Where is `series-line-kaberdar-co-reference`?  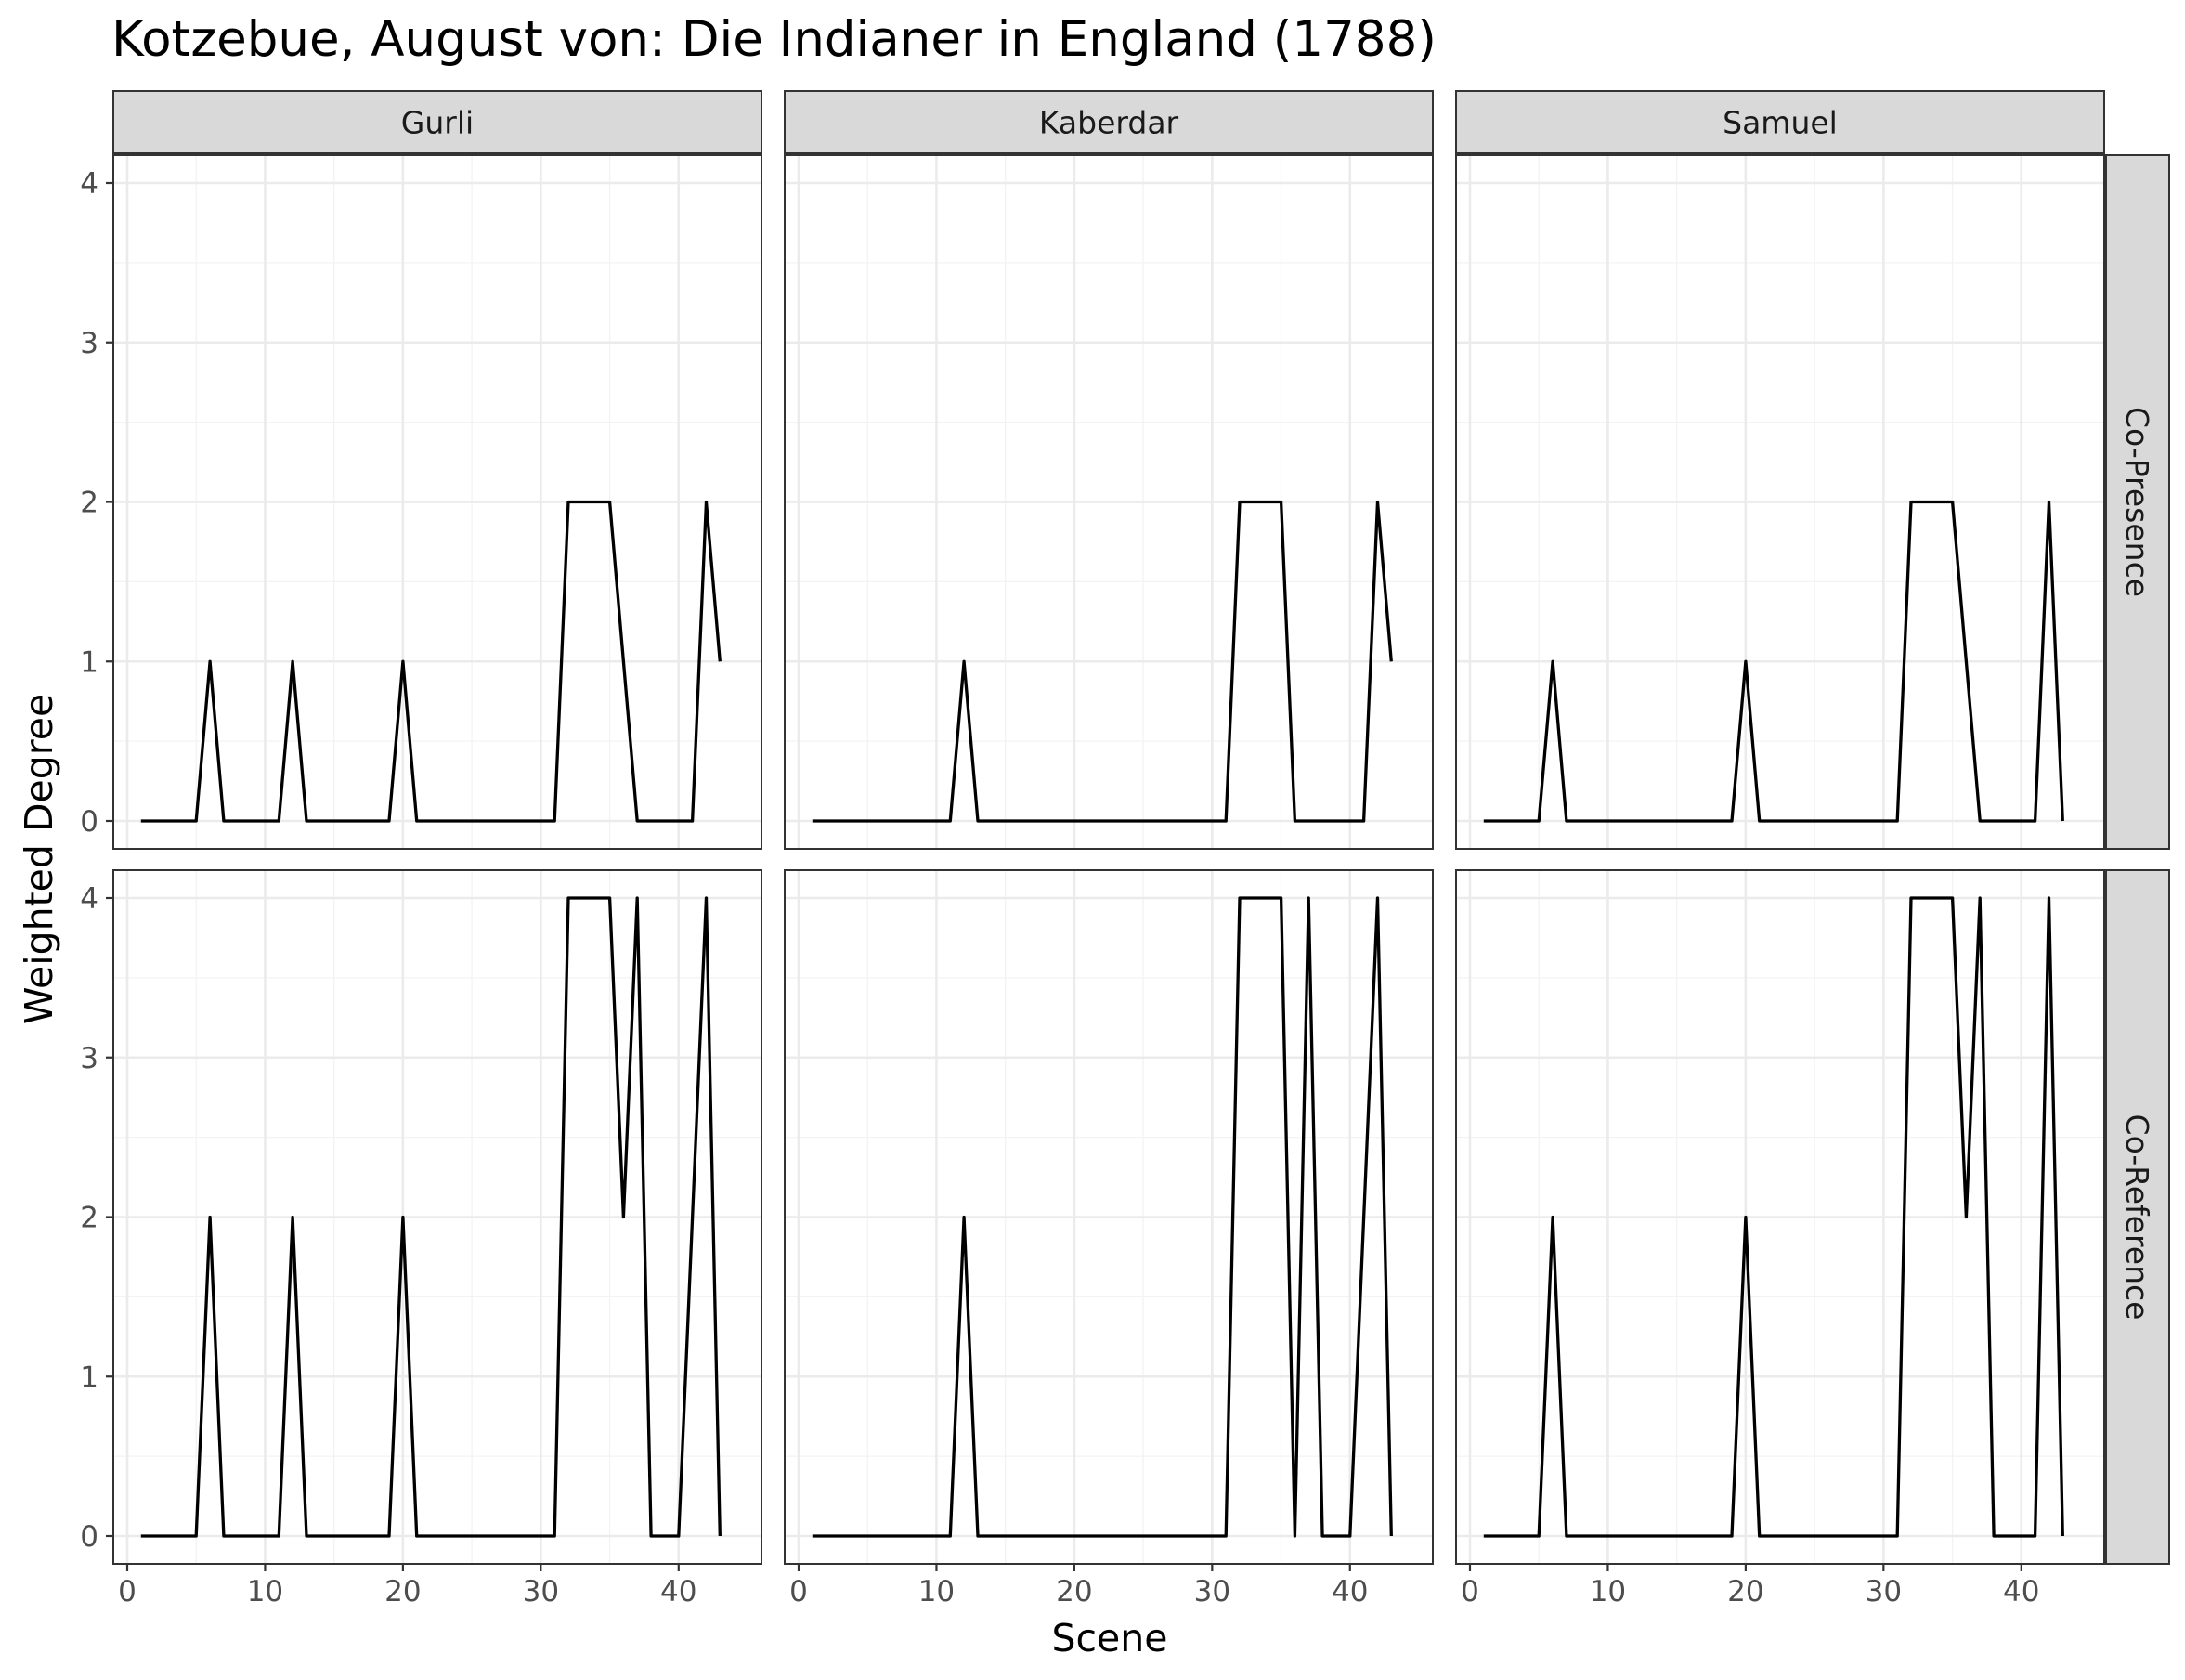
series-line-kaberdar-co-reference is located at coordinates (1102, 1217).